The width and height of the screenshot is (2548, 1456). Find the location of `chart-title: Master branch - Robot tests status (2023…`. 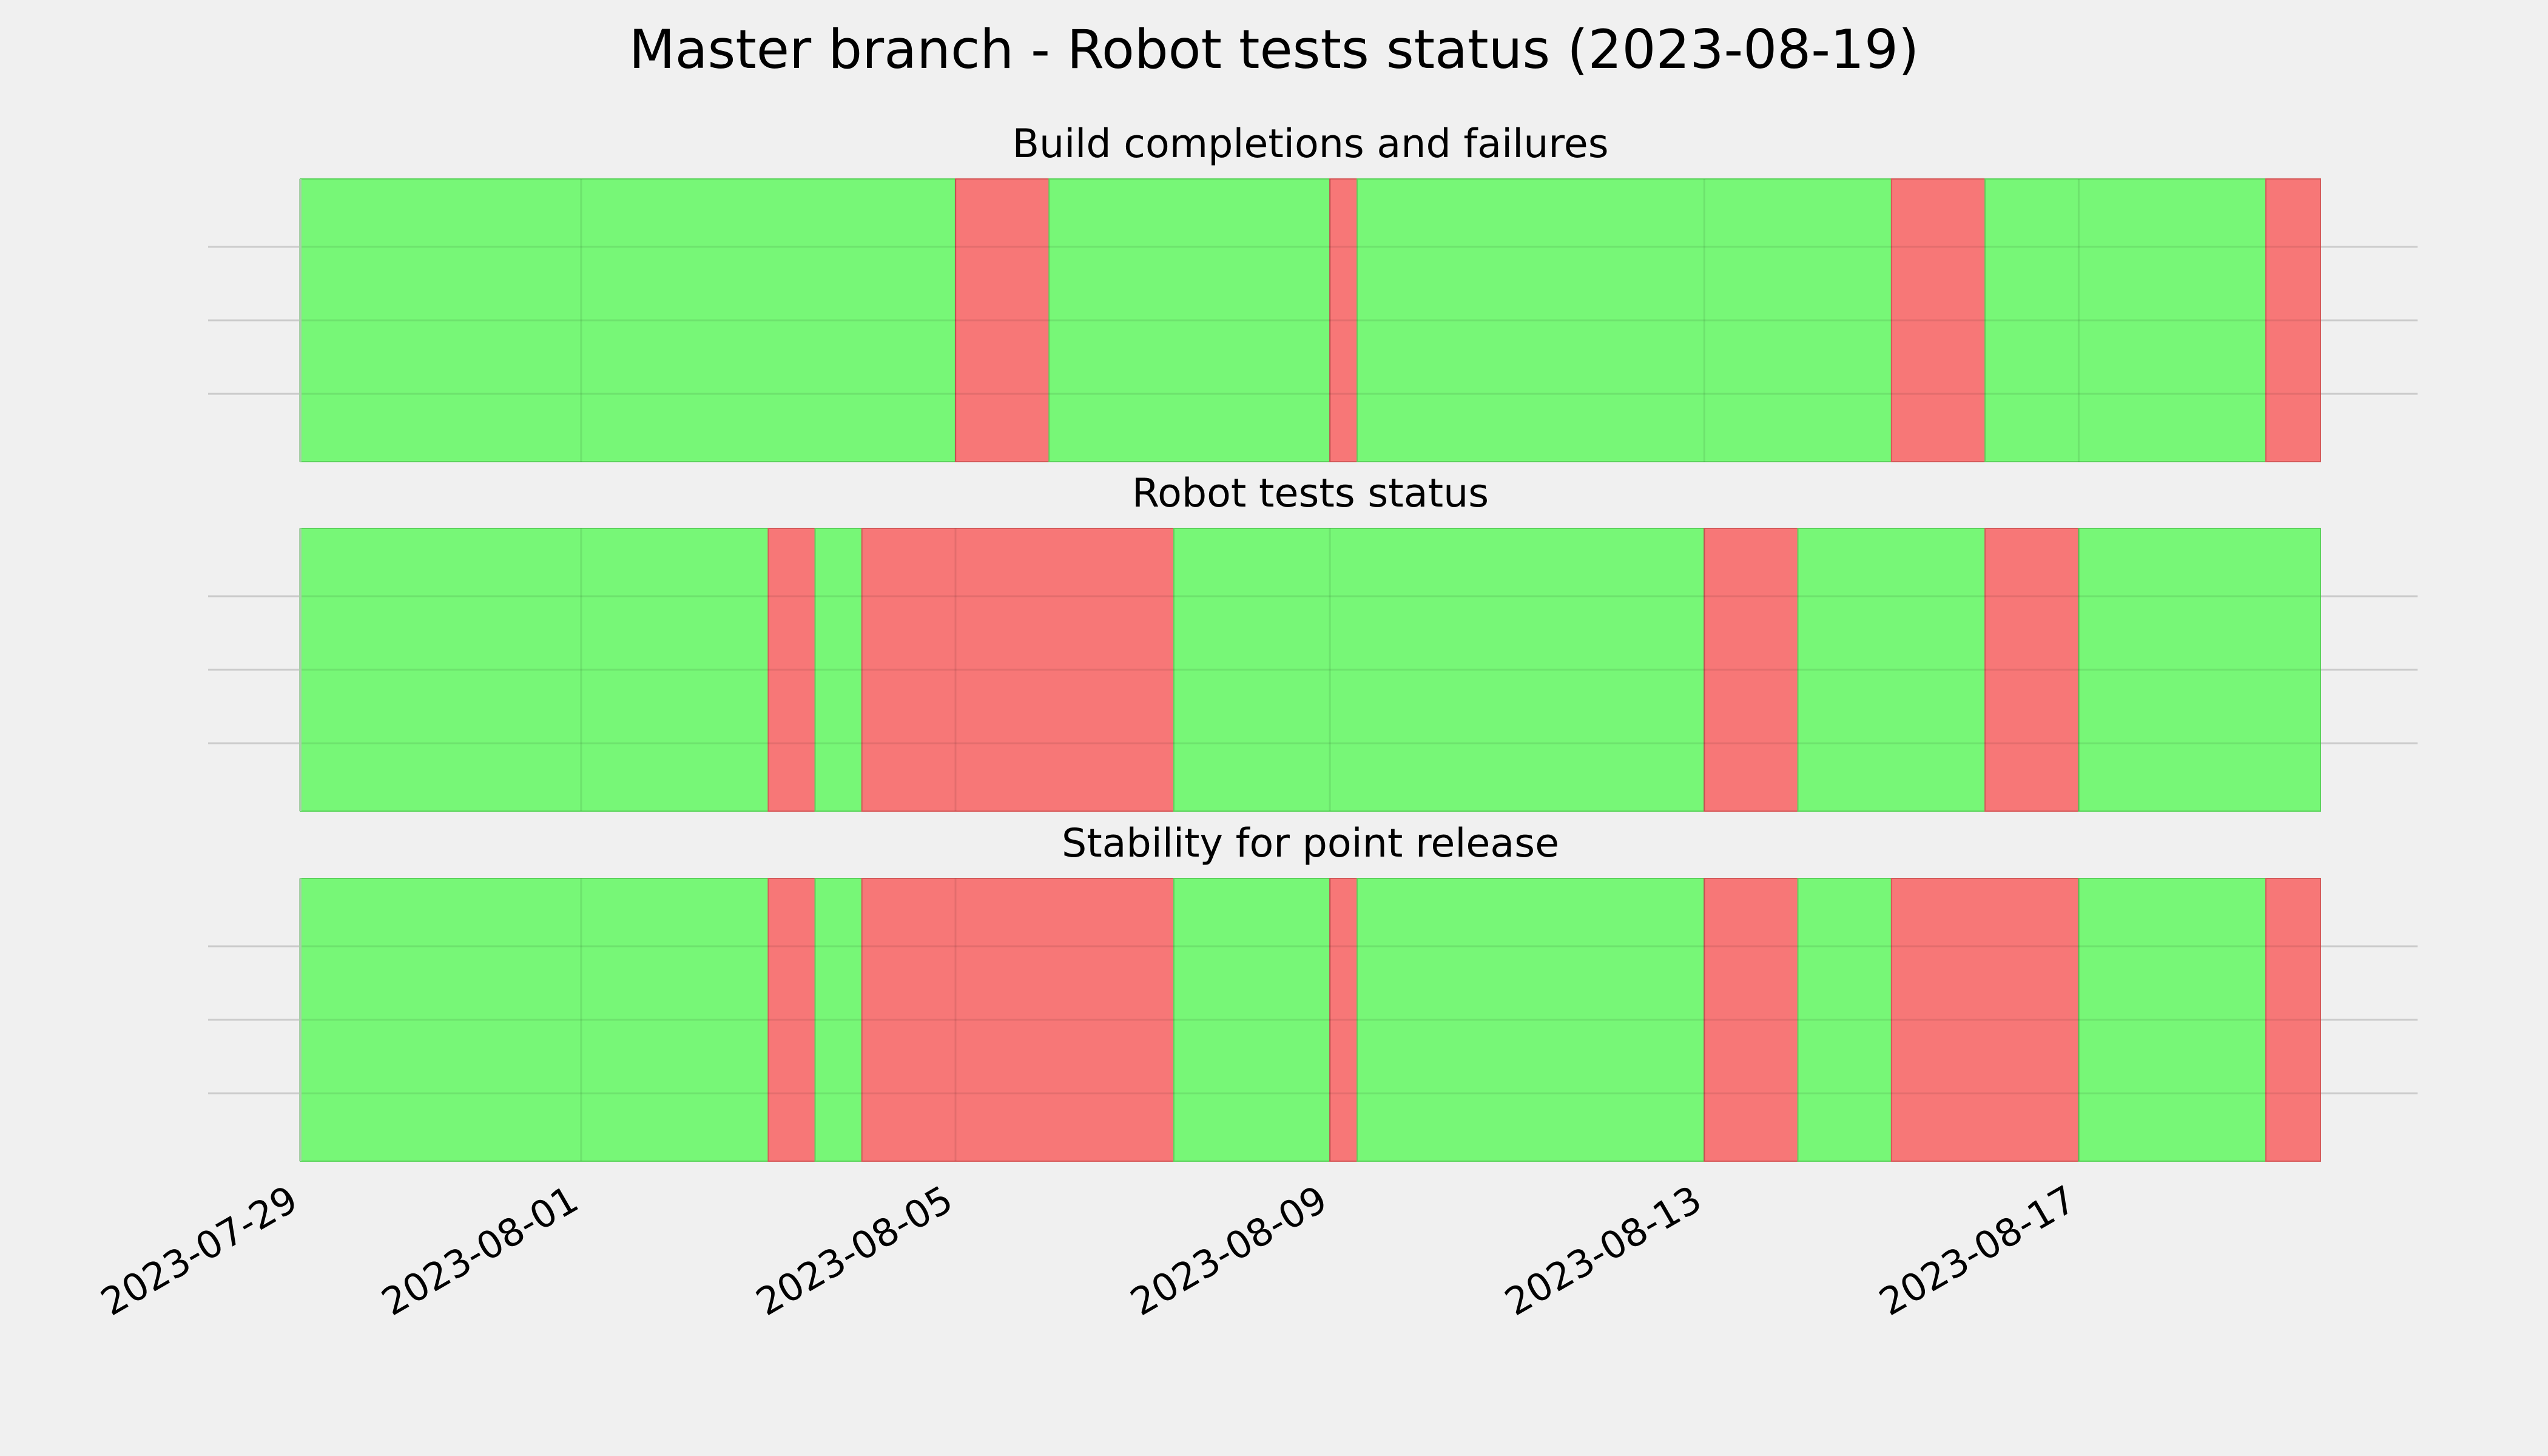

chart-title: Master branch - Robot tests status (2023… is located at coordinates (1274, 49).